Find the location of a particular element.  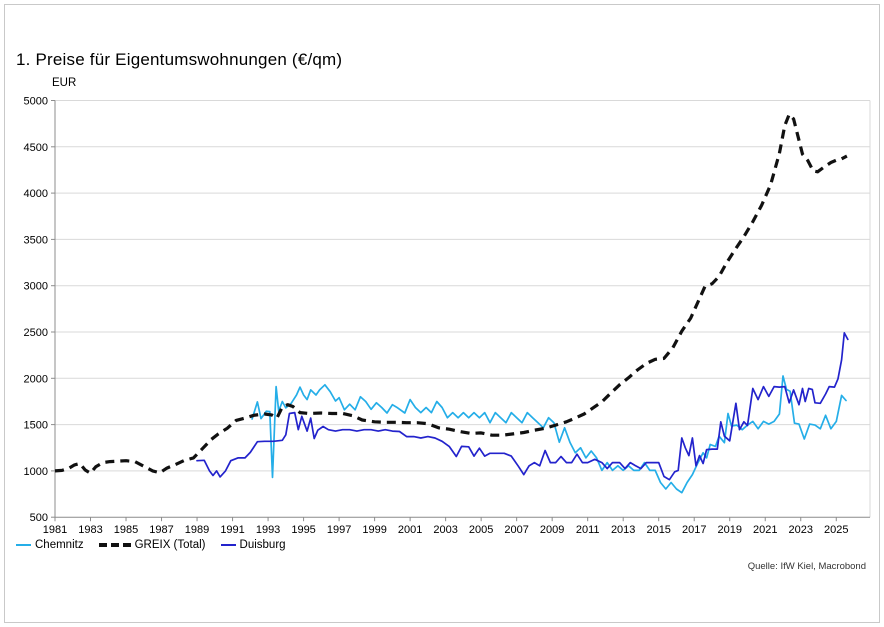

legend-label-duisburg: Duisburg is located at coordinates (262, 545).